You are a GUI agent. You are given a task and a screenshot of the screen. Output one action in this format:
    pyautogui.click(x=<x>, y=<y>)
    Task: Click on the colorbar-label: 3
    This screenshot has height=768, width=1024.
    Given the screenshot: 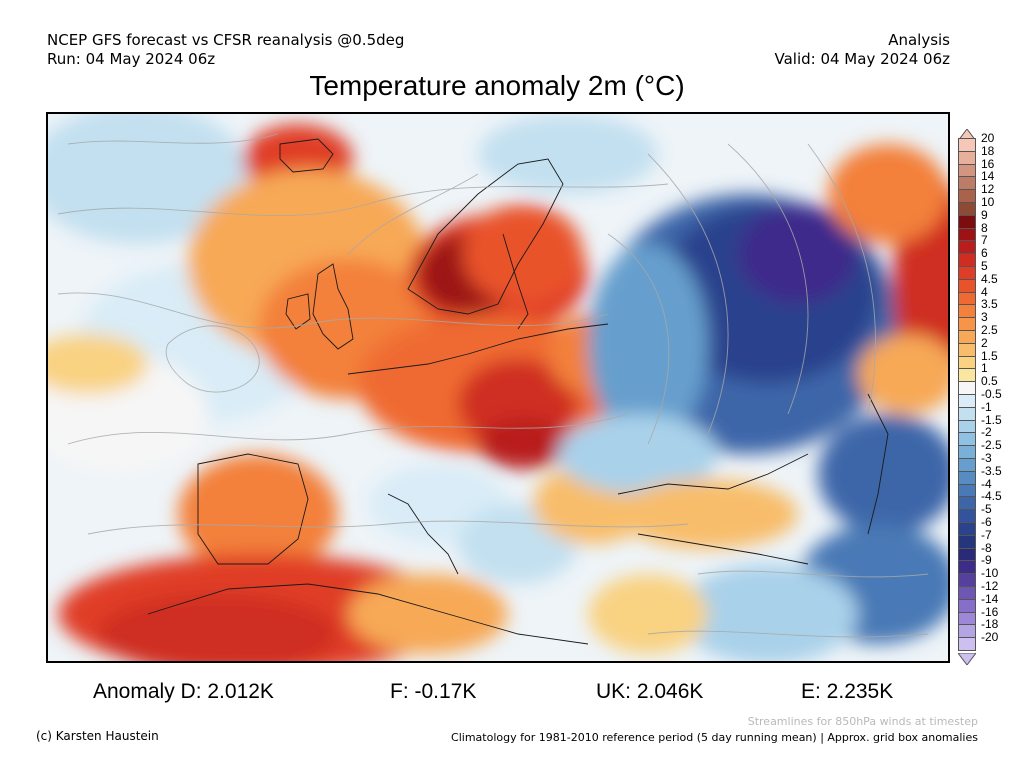 What is the action you would take?
    pyautogui.click(x=984, y=317)
    